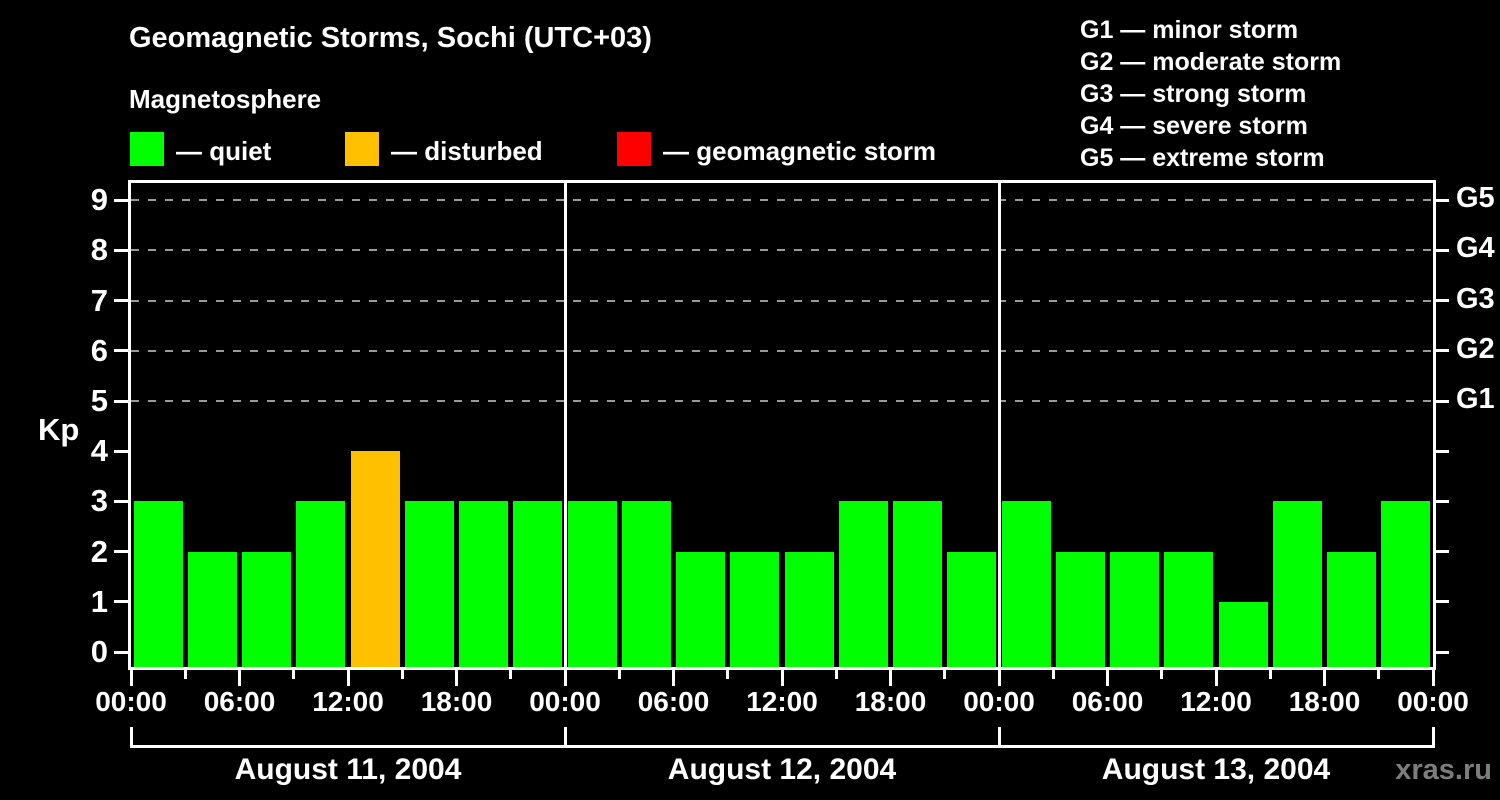 This screenshot has height=800, width=1500. I want to click on g-scale-tick-label-g2: G2, so click(1475, 348).